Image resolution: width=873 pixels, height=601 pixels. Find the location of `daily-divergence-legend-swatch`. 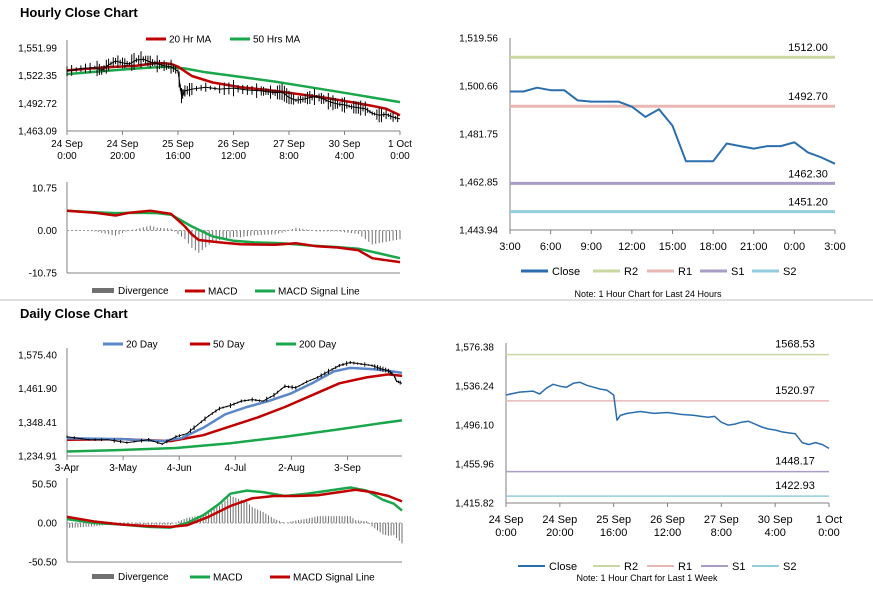

daily-divergence-legend-swatch is located at coordinates (103, 576).